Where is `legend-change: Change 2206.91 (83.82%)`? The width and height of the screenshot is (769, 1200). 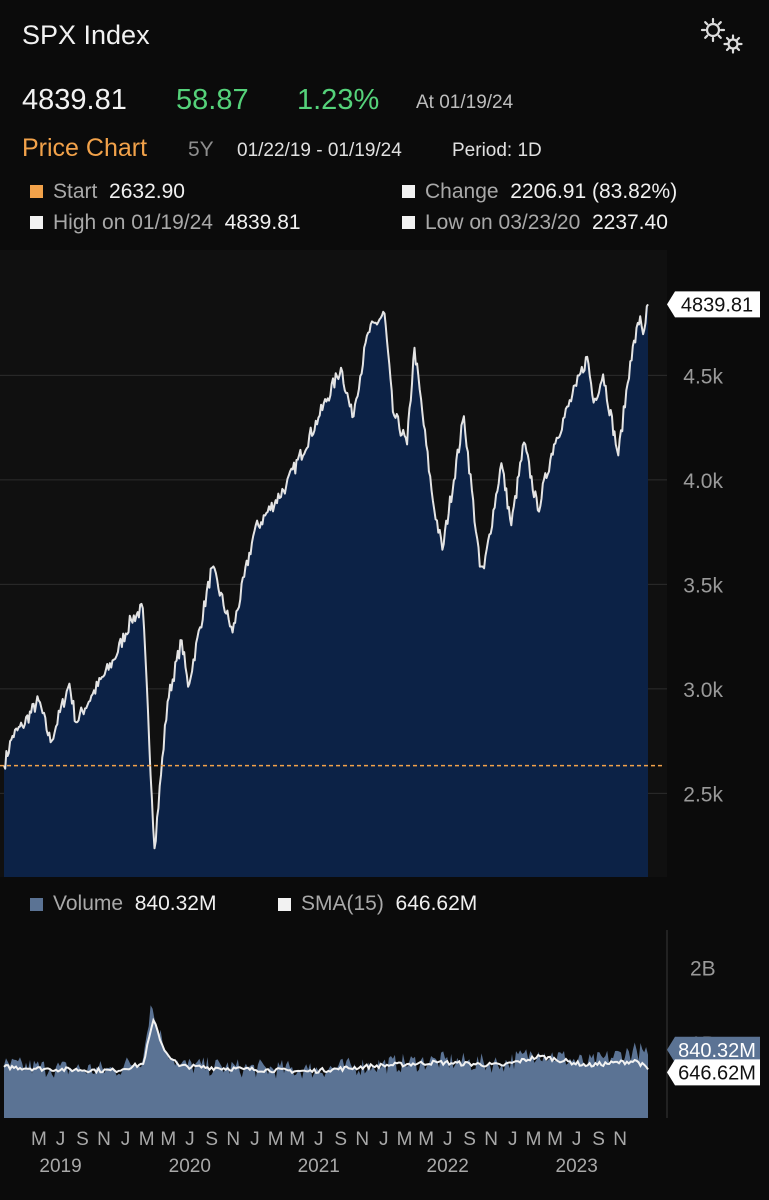
legend-change: Change 2206.91 (83.82%) is located at coordinates (539, 192).